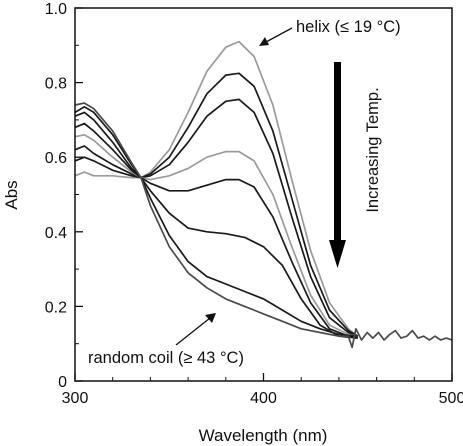 This screenshot has width=463, height=446. I want to click on helix-annotation: helix (≤ 19 °C), so click(348, 27).